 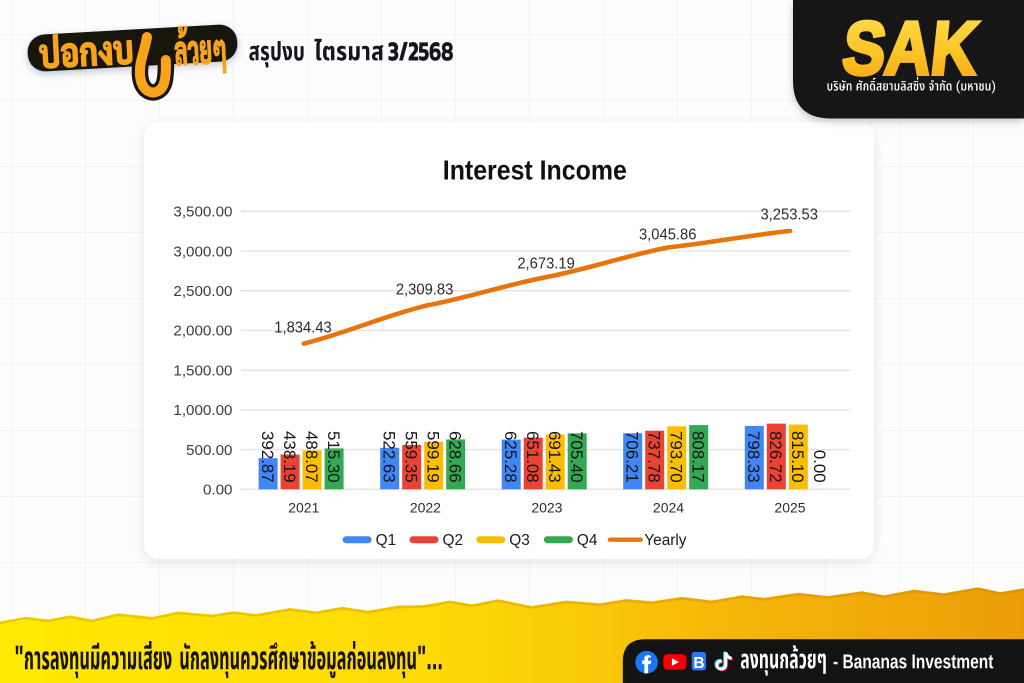 I want to click on svg-text: 826.72, so click(x=775, y=457).